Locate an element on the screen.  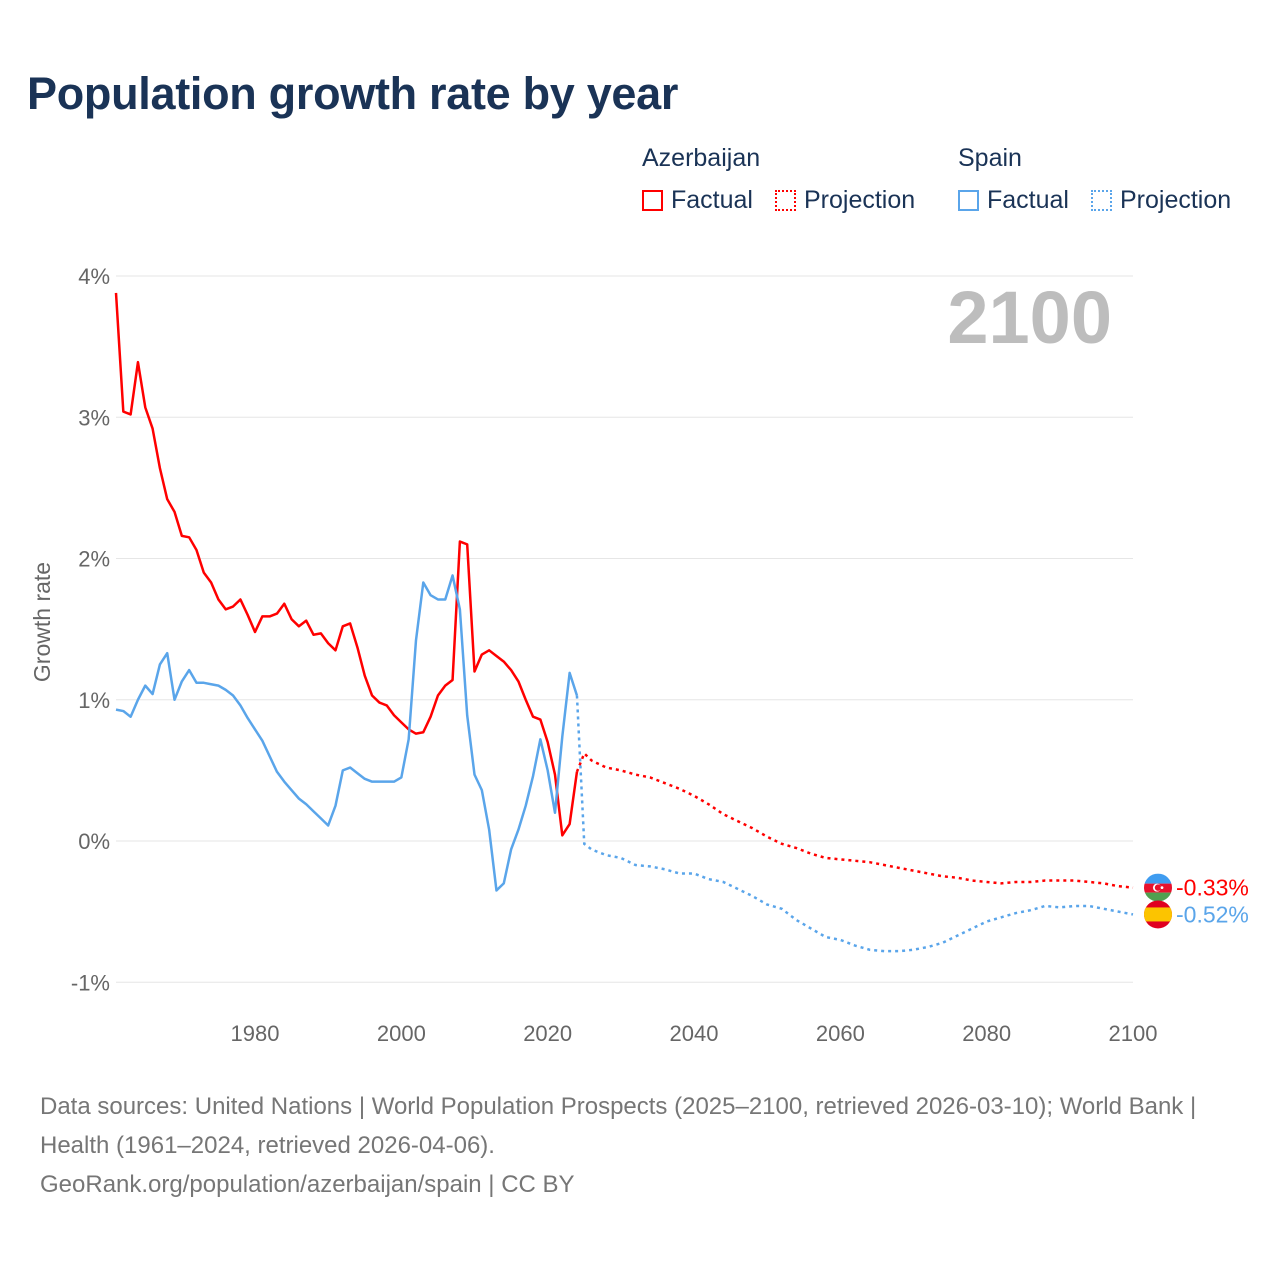
legend-item-spain-projection: Projection is located at coordinates (1161, 200).